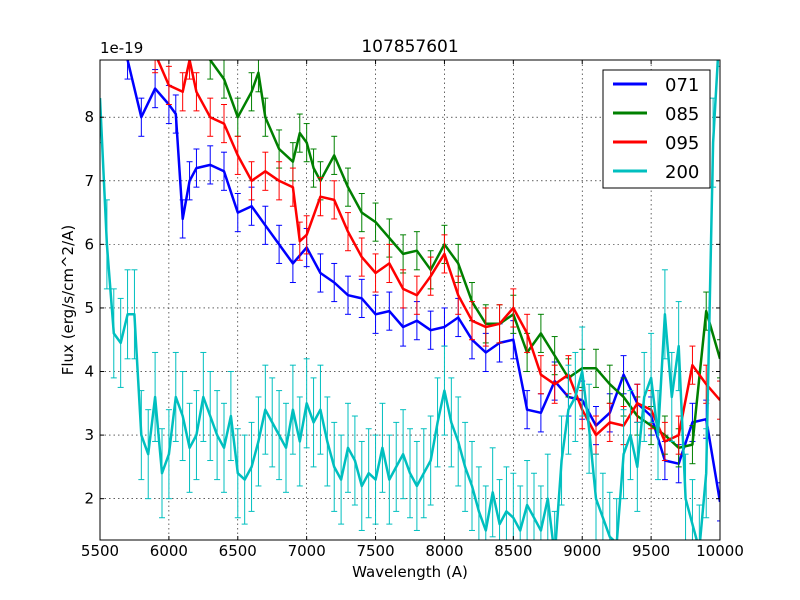 Image resolution: width=800 pixels, height=600 pixels. What do you see at coordinates (409, 47) in the screenshot?
I see `chart-title: 107857601` at bounding box center [409, 47].